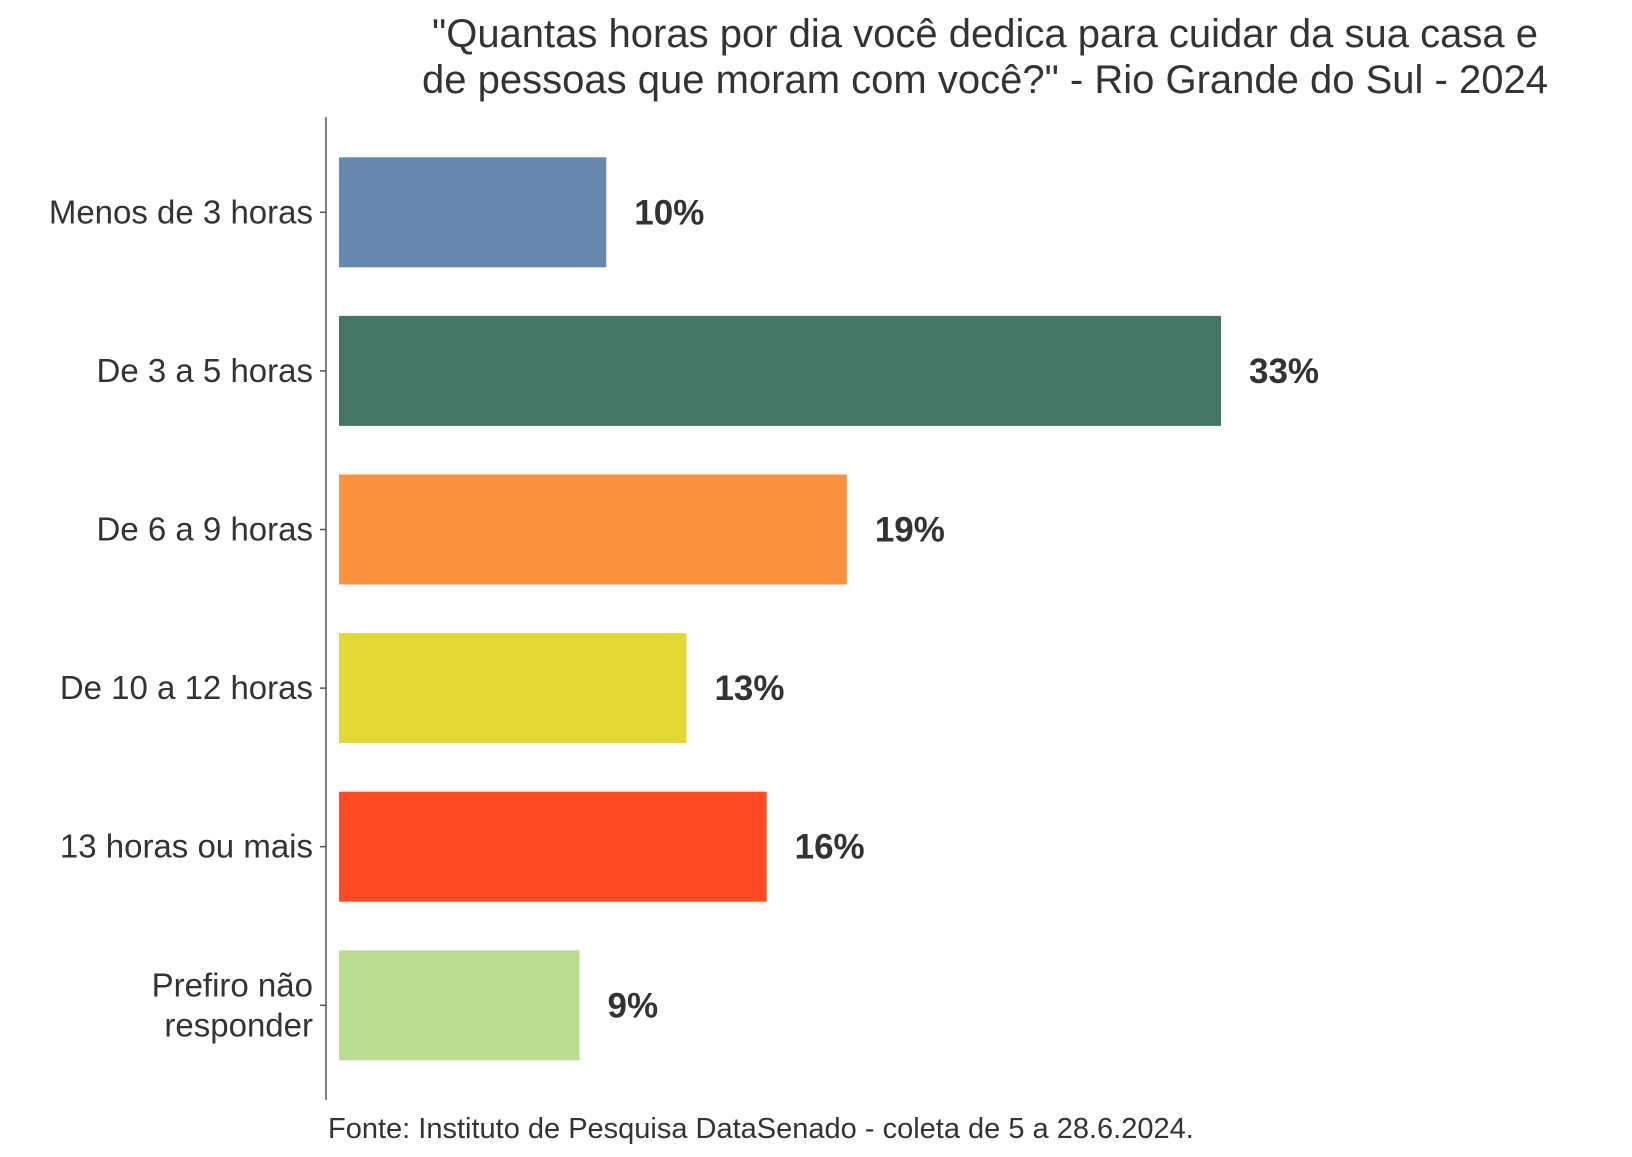 This screenshot has height=1157, width=1632. What do you see at coordinates (1284, 371) in the screenshot?
I see `value-label-2: 33%` at bounding box center [1284, 371].